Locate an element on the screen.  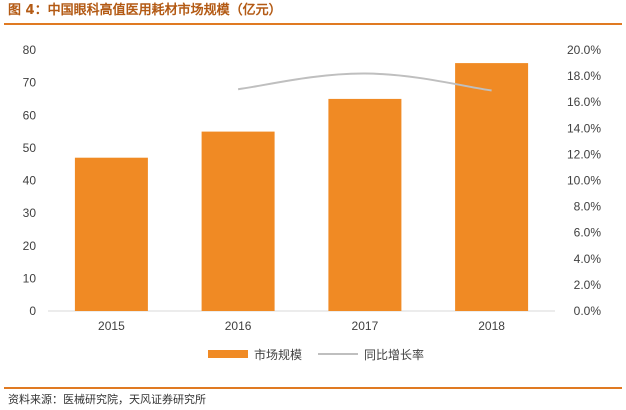
legend-label-bar: 市场规模 is located at coordinates (278, 354).